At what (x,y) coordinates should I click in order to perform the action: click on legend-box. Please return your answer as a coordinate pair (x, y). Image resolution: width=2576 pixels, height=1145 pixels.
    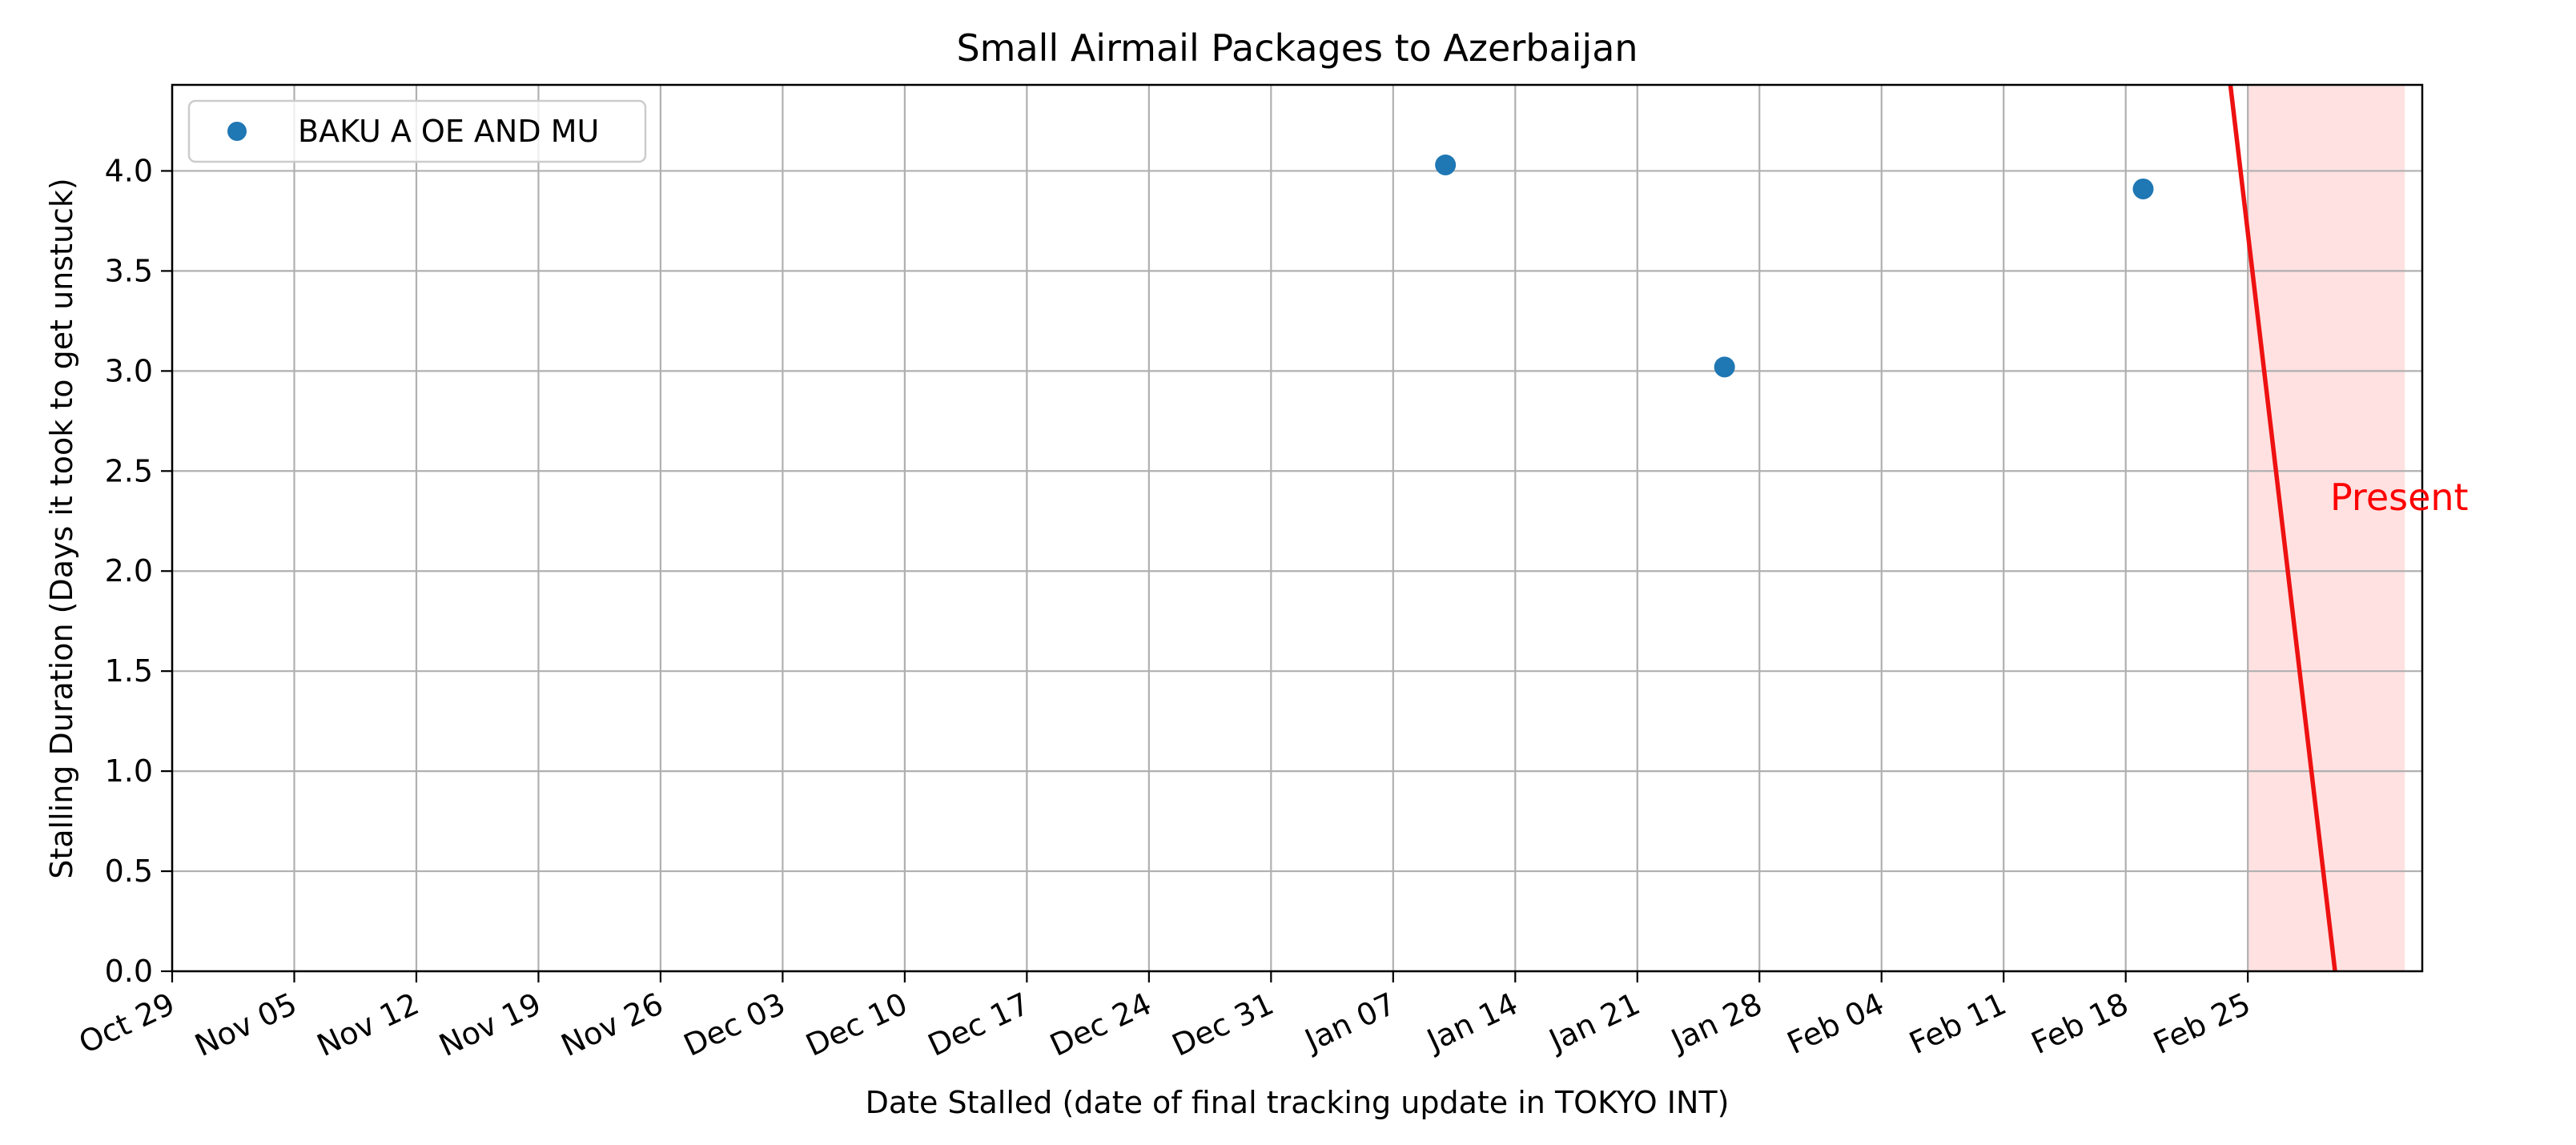
    Looking at the image, I should click on (417, 131).